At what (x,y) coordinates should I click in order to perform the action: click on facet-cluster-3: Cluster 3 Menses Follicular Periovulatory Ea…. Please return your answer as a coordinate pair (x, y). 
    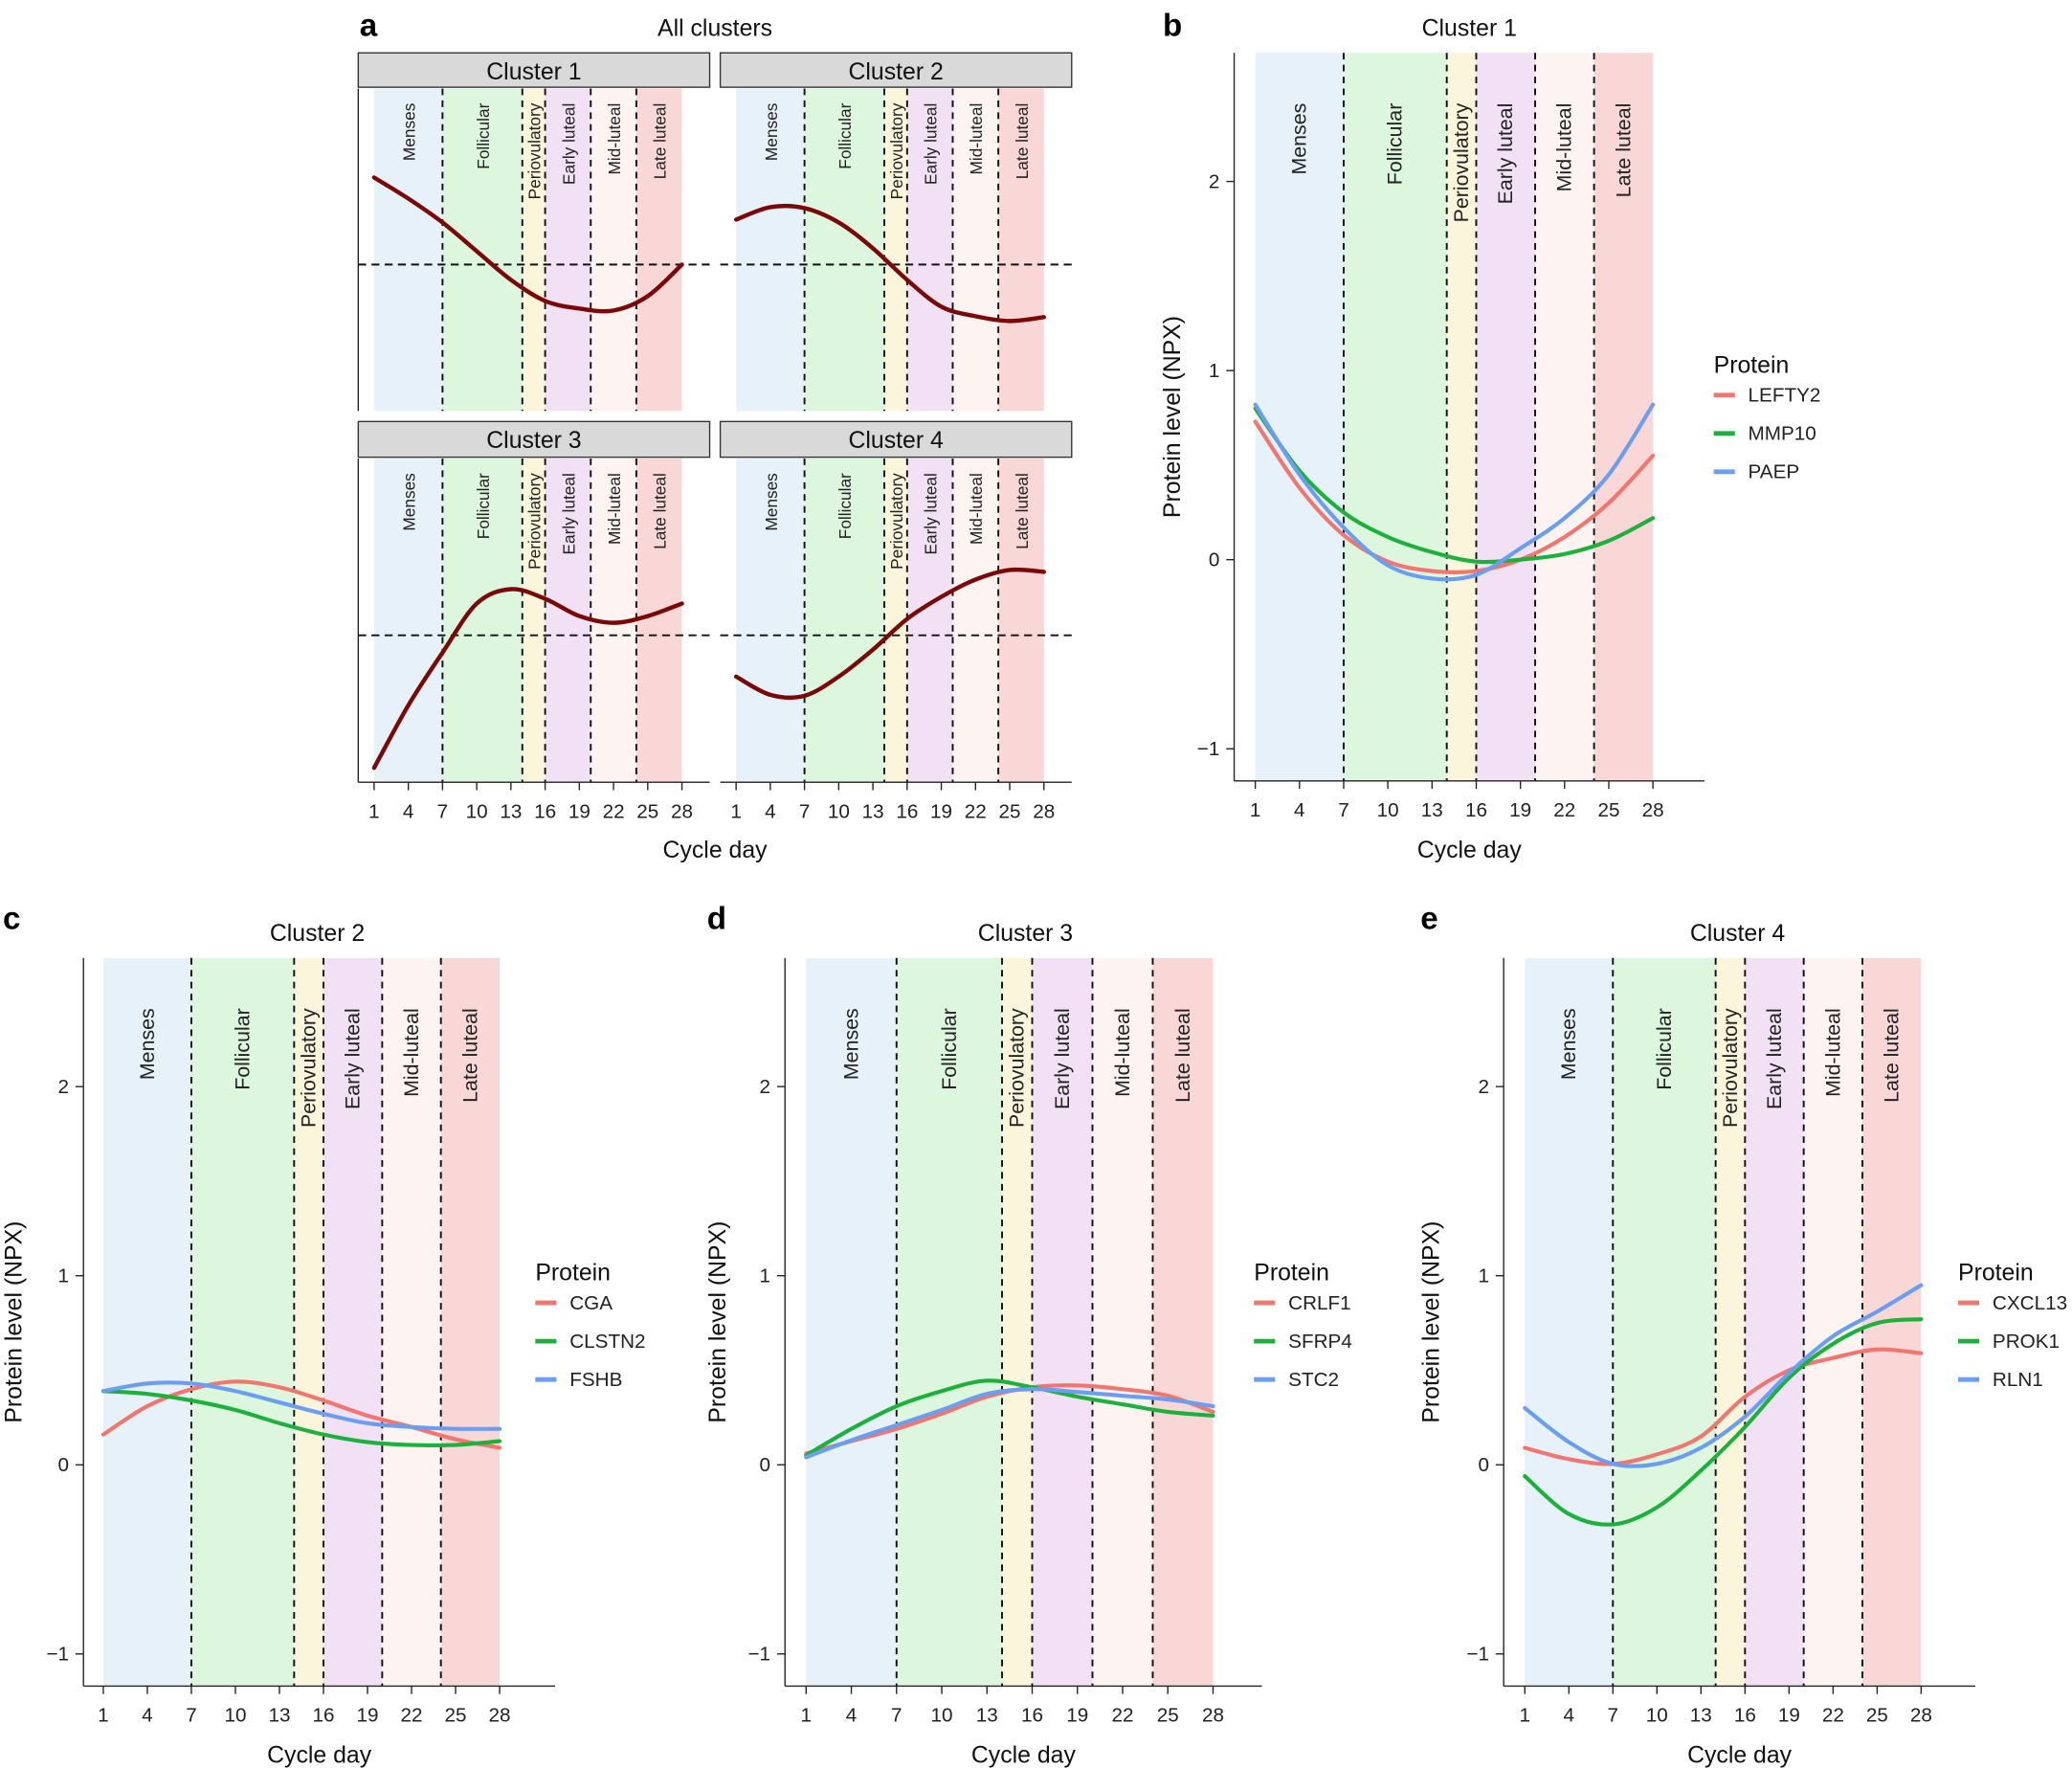
    Looking at the image, I should click on (534, 621).